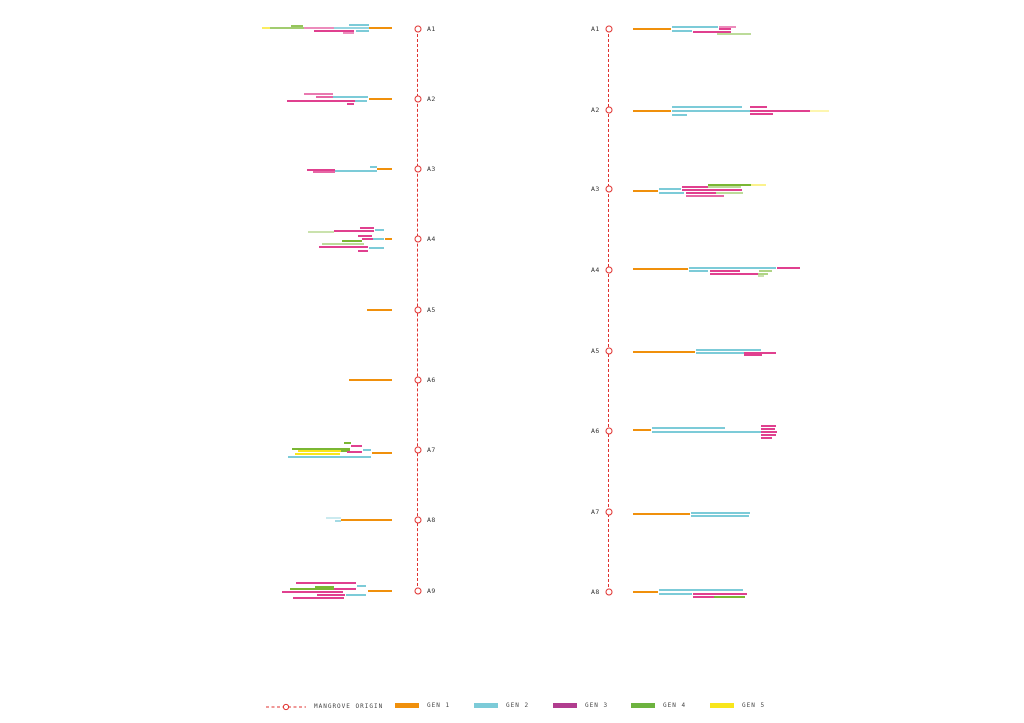  I want to click on node-label: A1, so click(595, 29).